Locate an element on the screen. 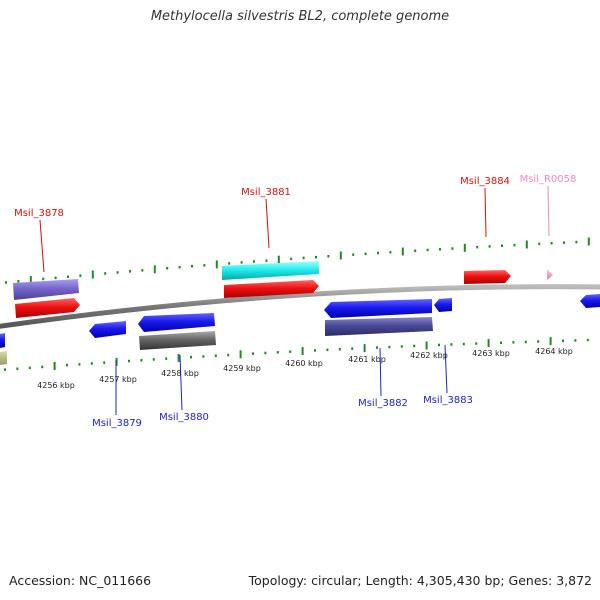  label-msil-3884: Msil_3884 is located at coordinates (485, 181).